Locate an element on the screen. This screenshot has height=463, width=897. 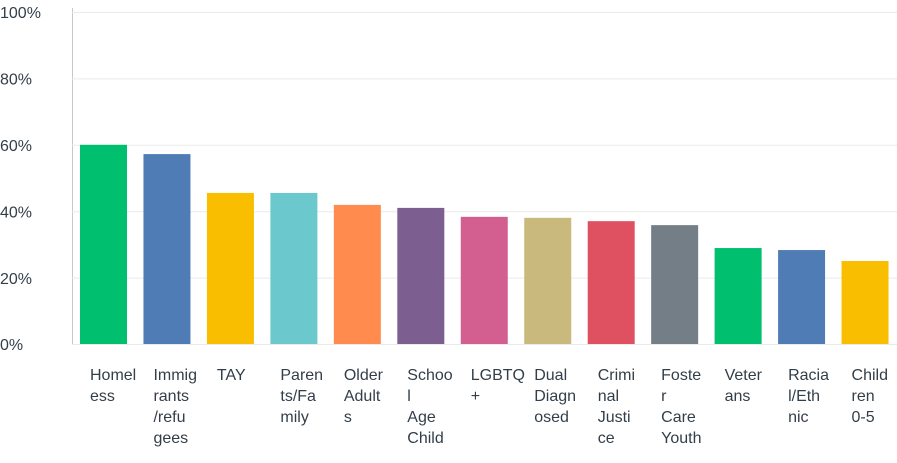
x-tick-label: Foste r Care Youth is located at coordinates (681, 407).